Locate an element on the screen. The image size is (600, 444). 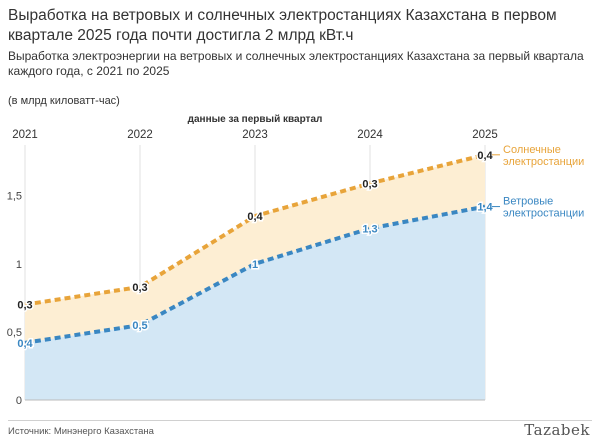
data-label-wind-2022: 0,5 is located at coordinates (139, 326).